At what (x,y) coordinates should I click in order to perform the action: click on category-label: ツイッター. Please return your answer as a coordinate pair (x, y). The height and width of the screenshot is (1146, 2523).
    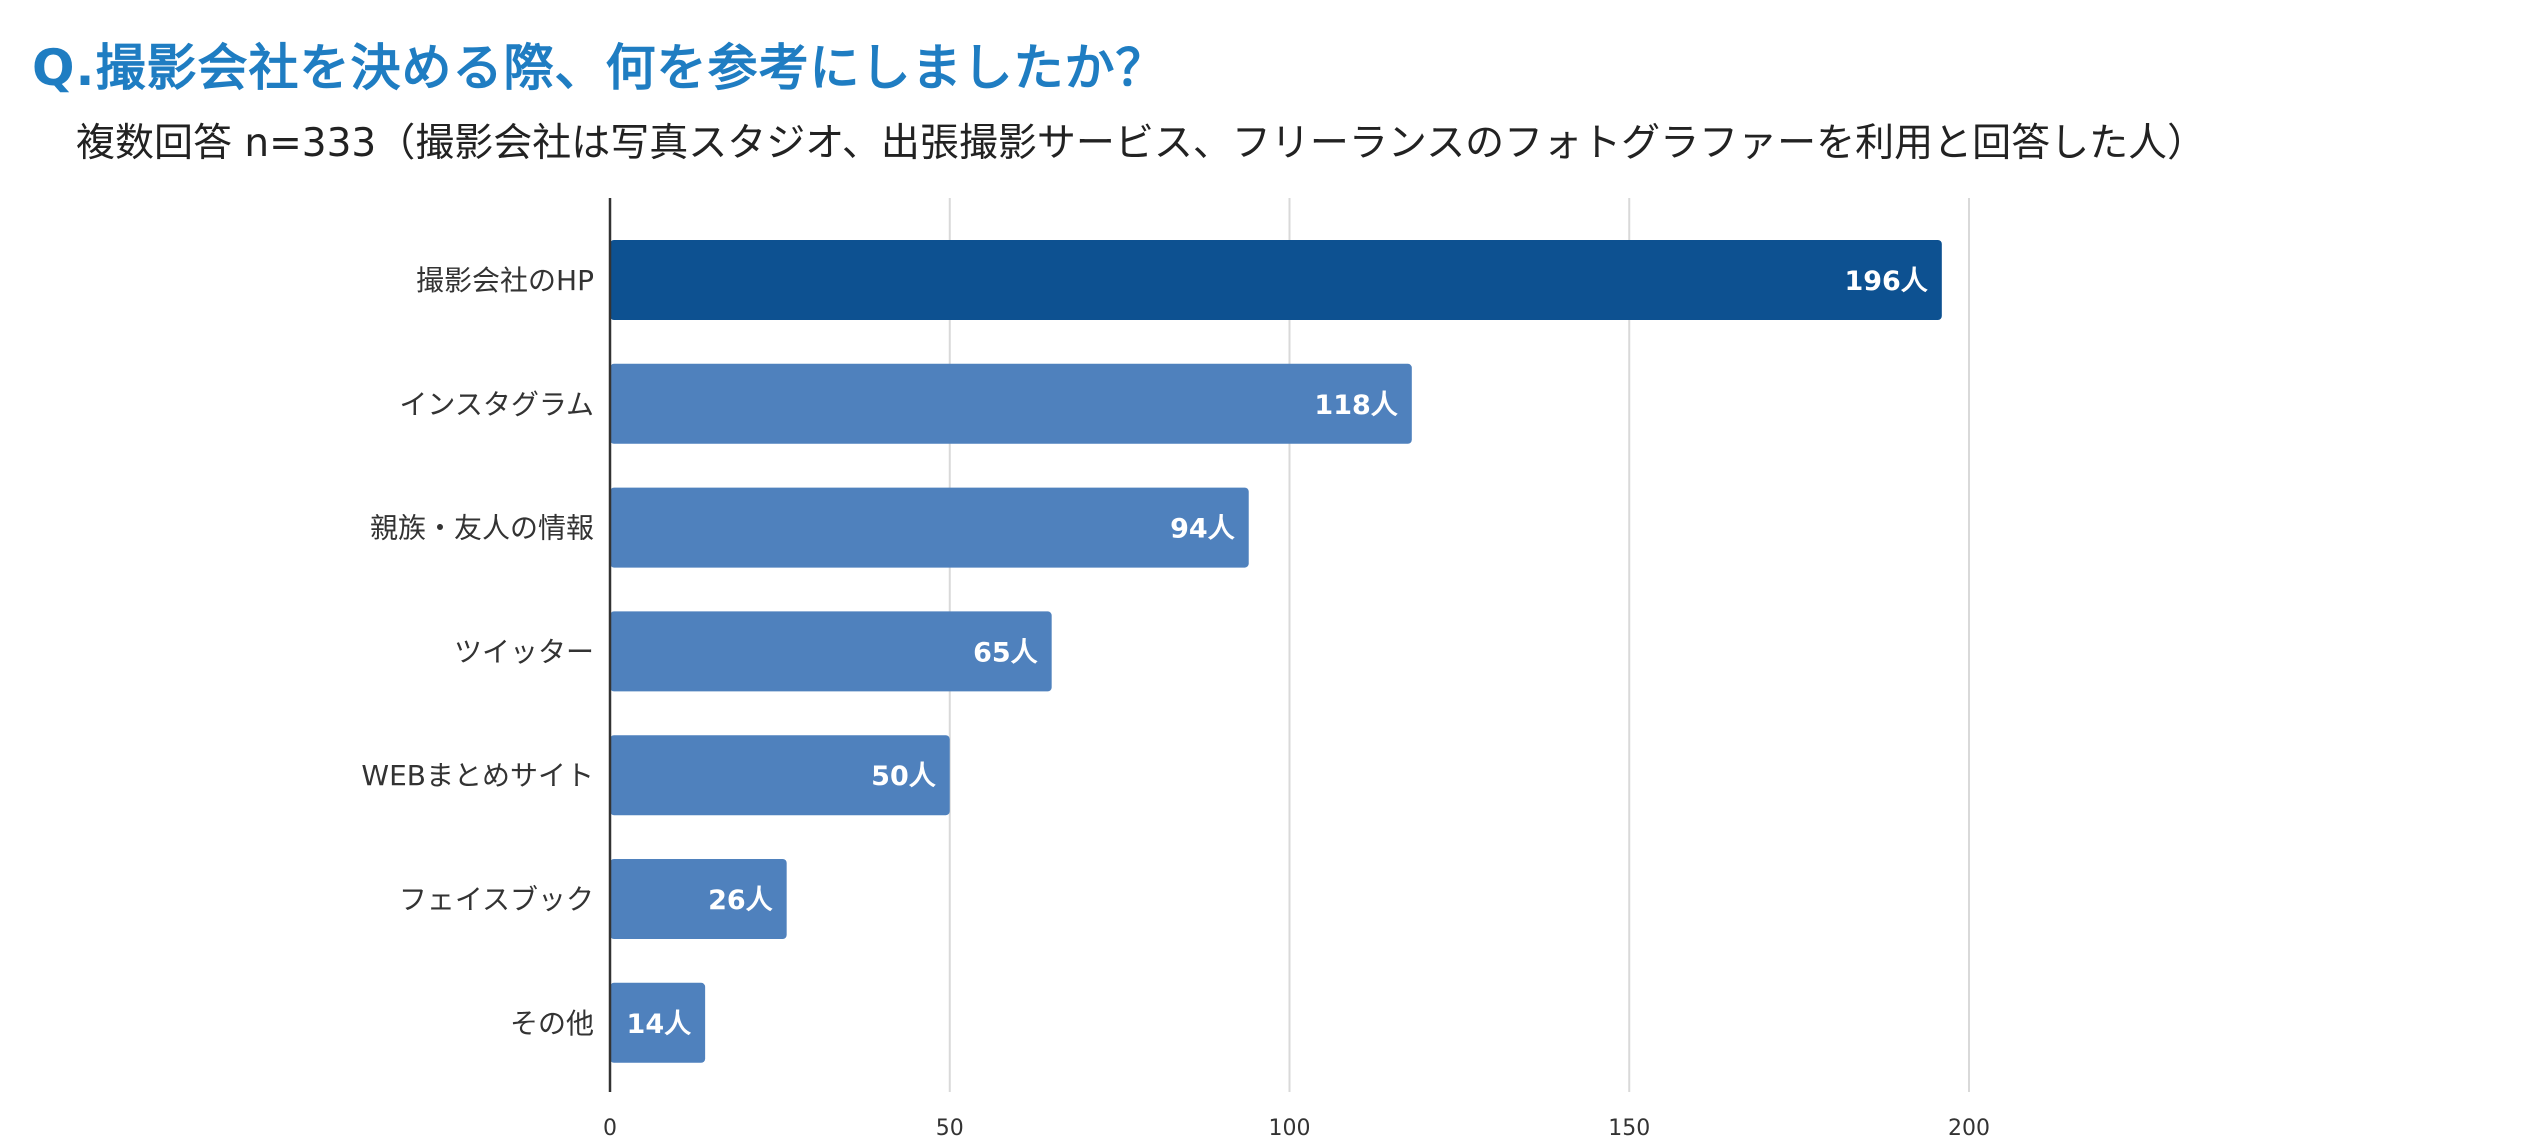
    Looking at the image, I should click on (524, 651).